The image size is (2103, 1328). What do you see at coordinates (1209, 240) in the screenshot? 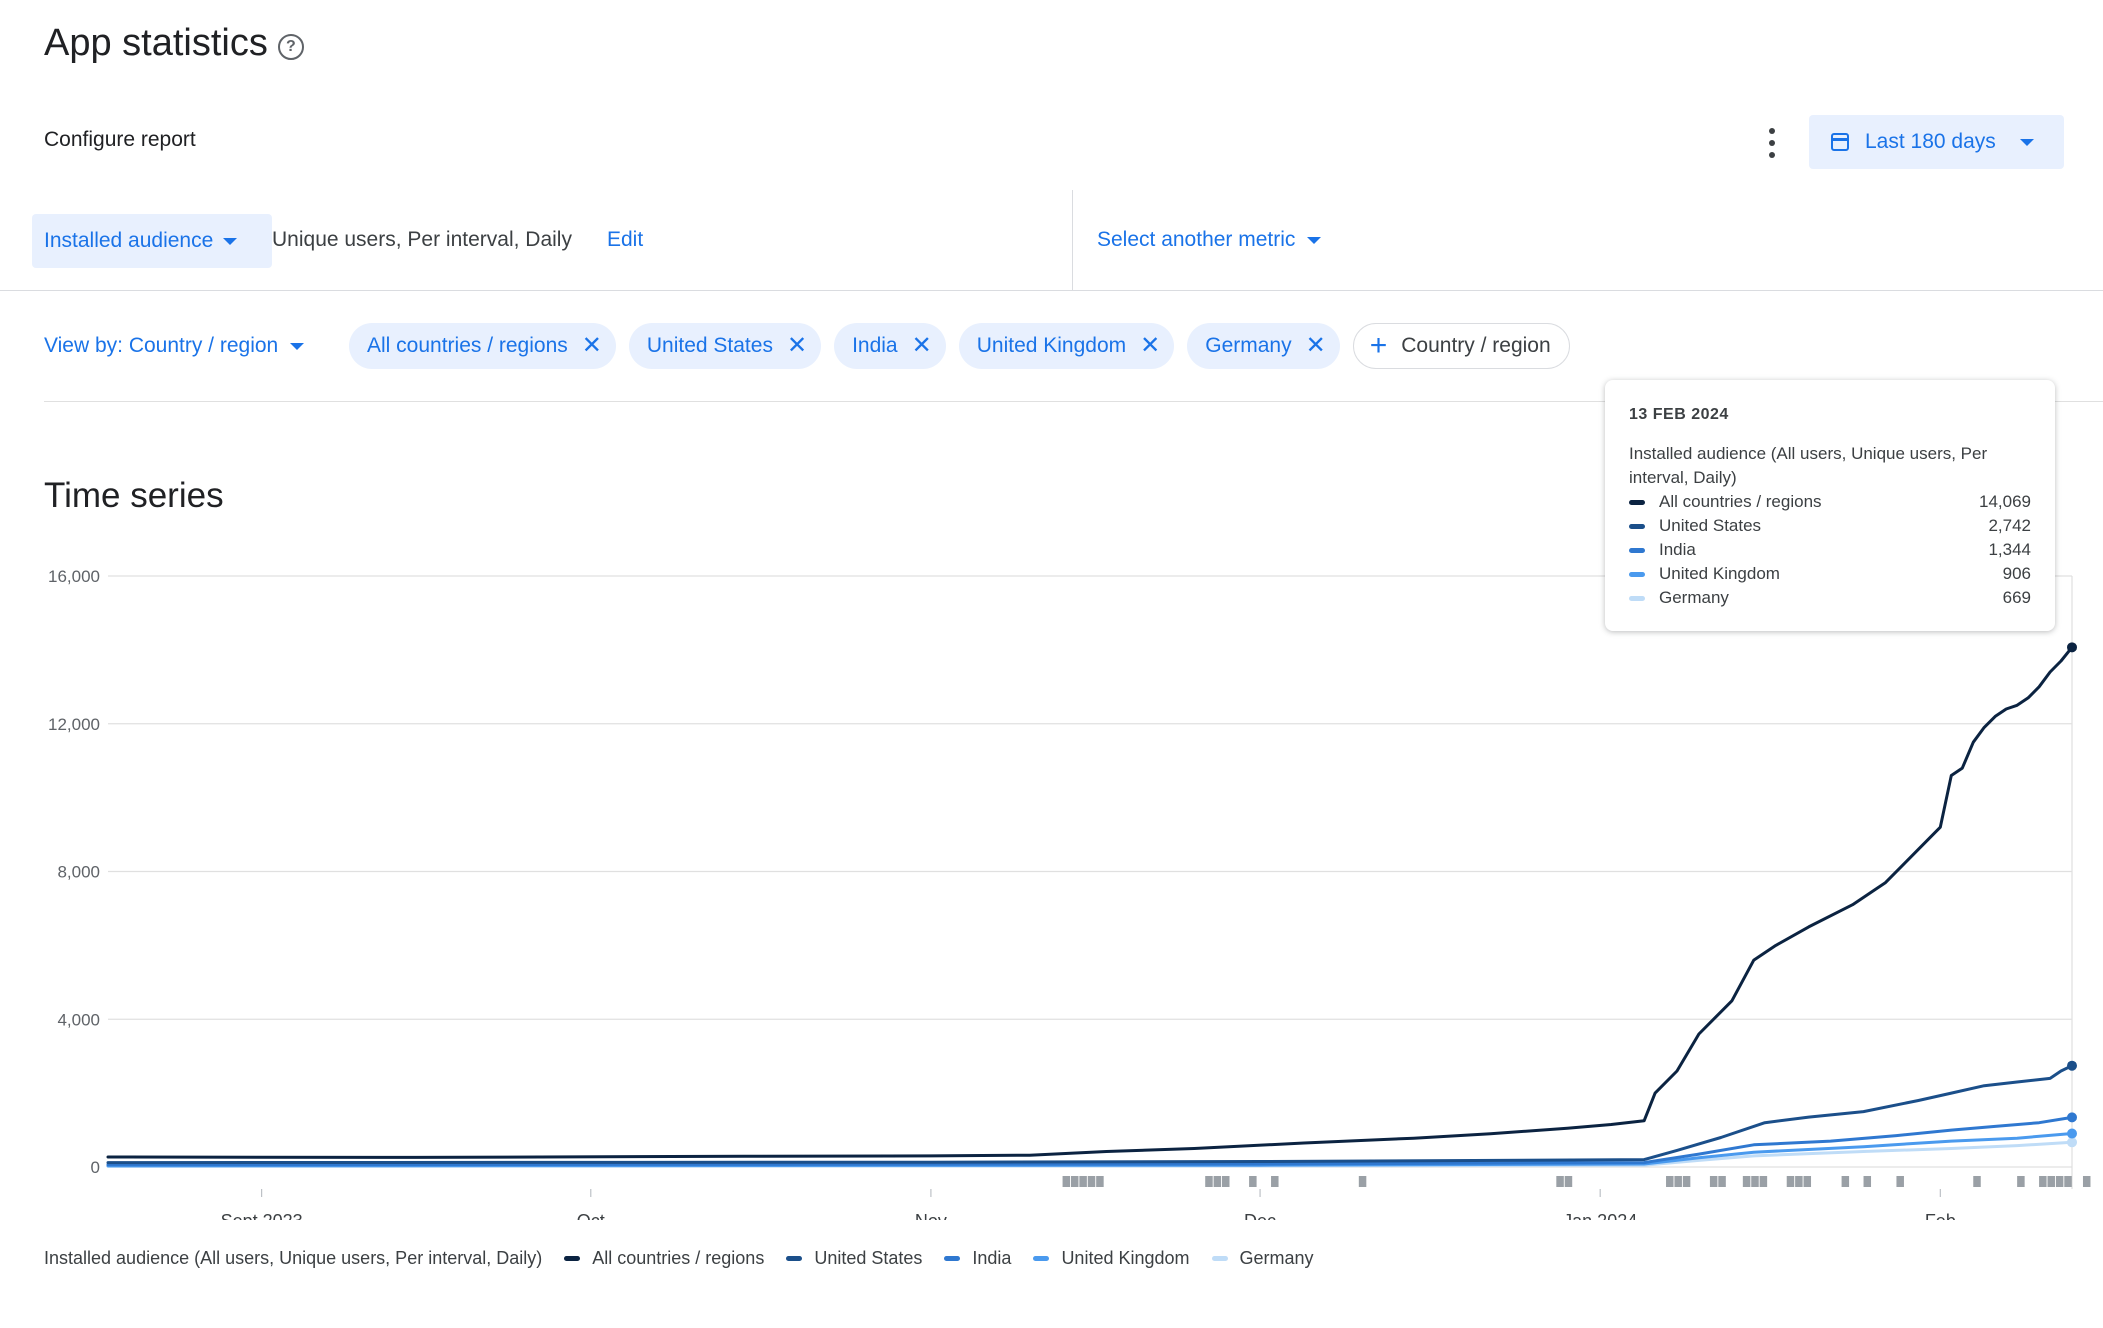
I see `select-another-metric: Select another metric` at bounding box center [1209, 240].